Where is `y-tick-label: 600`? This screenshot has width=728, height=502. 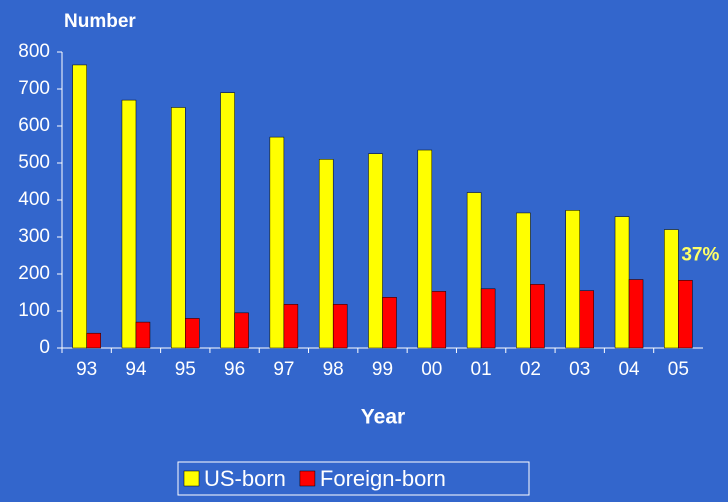
y-tick-label: 600 is located at coordinates (34, 125).